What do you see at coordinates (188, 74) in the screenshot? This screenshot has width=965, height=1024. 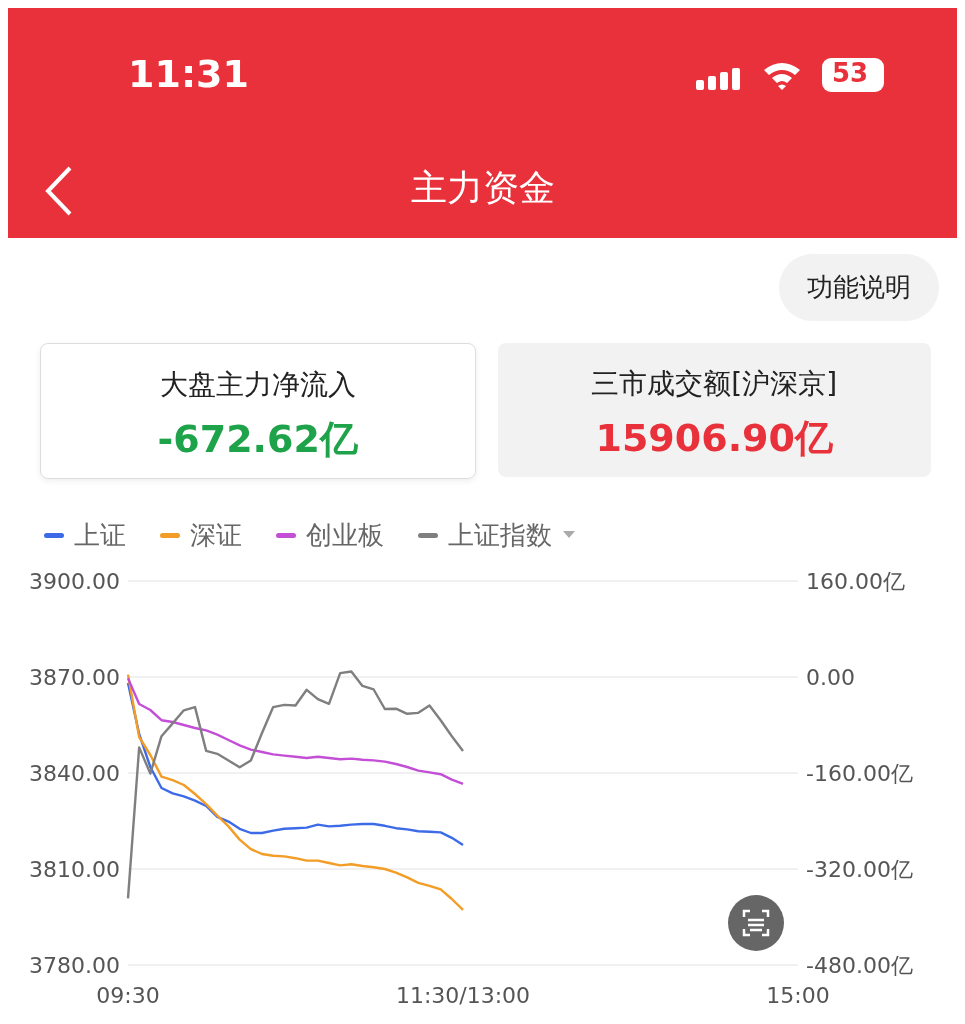 I see `text: 11:31` at bounding box center [188, 74].